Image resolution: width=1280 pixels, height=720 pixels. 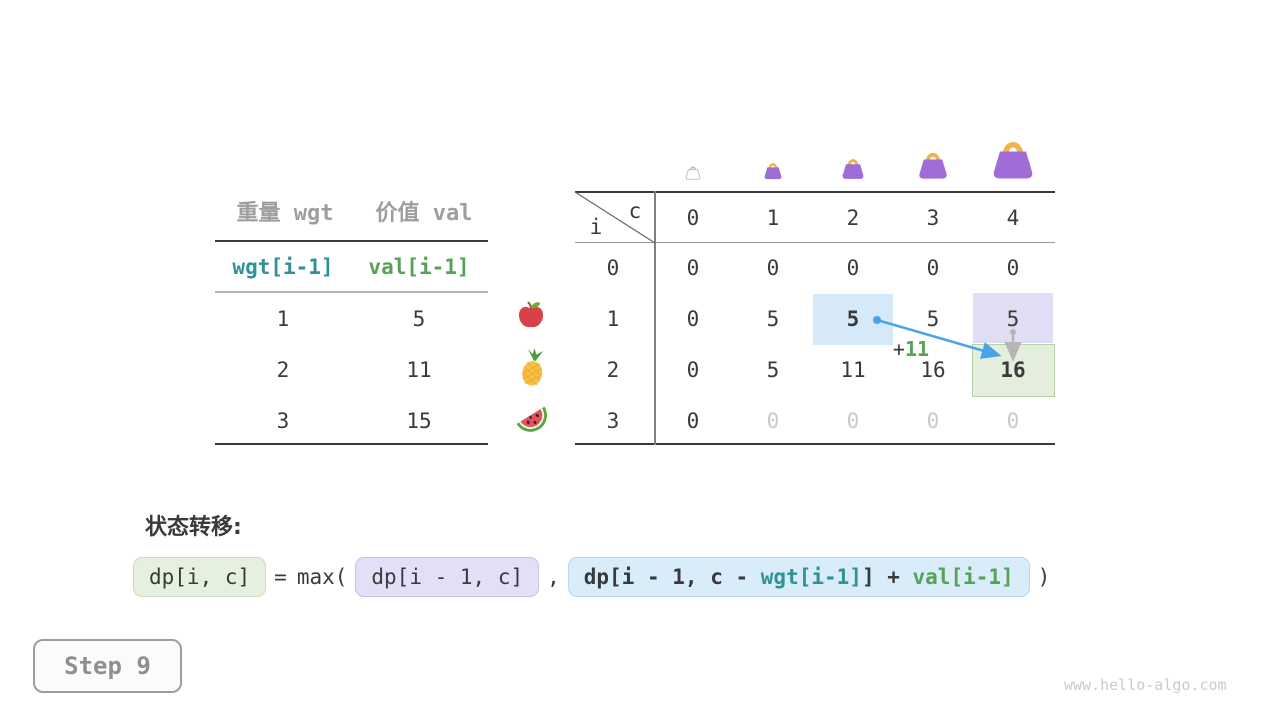 What do you see at coordinates (853, 218) in the screenshot?
I see `dp-col-header-2: 2` at bounding box center [853, 218].